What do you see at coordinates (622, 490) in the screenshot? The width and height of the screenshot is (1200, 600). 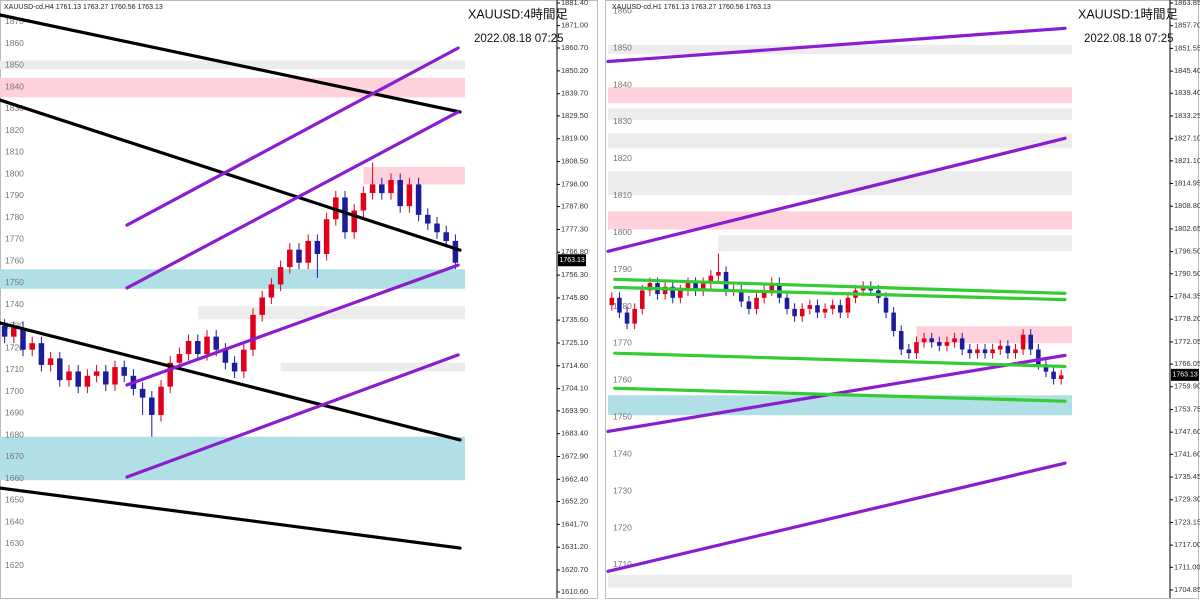 I see `price-level-label: 1730` at bounding box center [622, 490].